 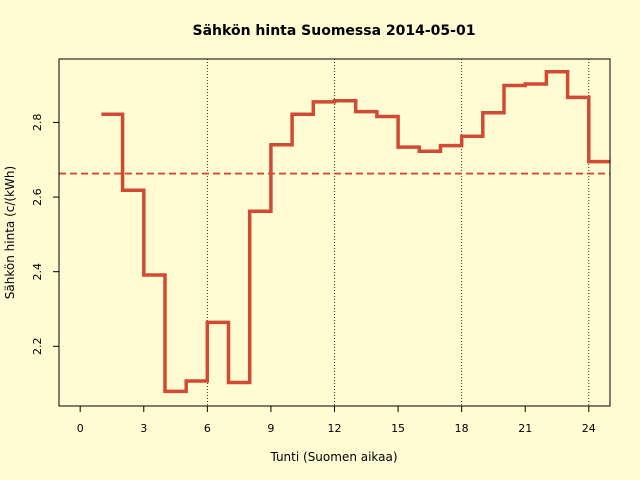 What do you see at coordinates (143, 428) in the screenshot?
I see `x-tick-label-3: 3` at bounding box center [143, 428].